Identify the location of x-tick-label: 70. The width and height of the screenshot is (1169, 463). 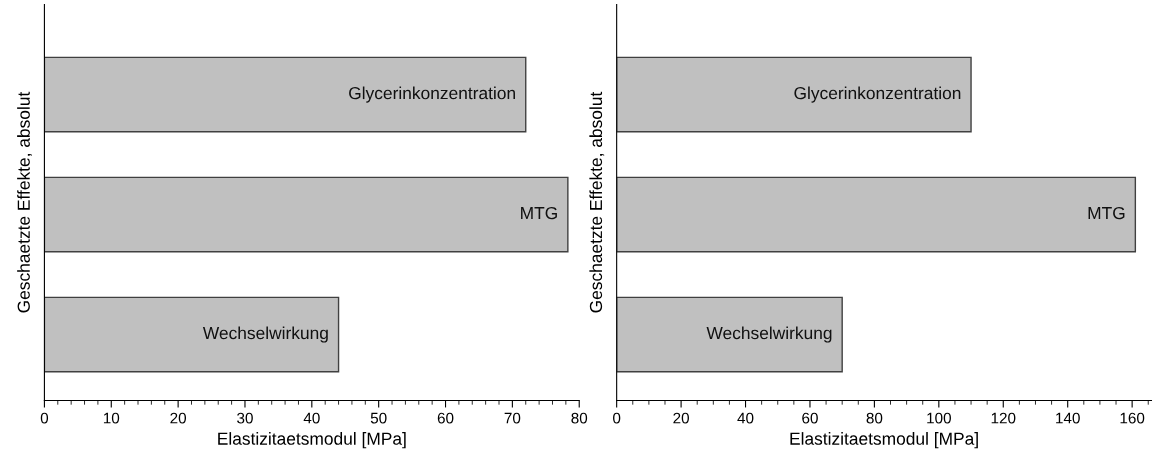
(512, 418).